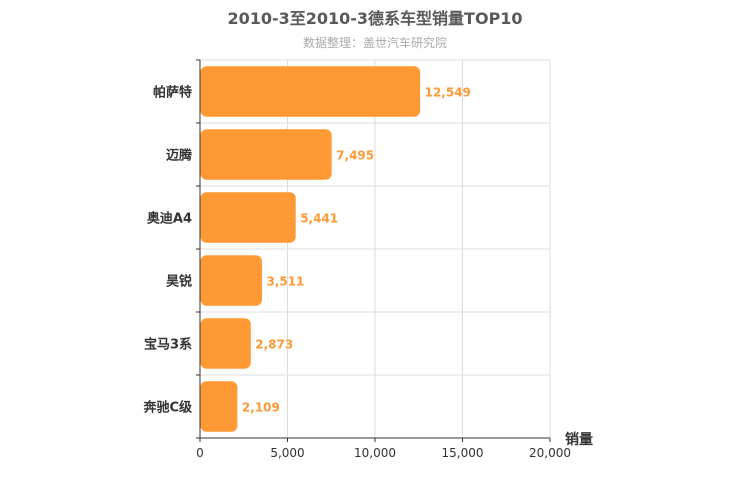  Describe the element at coordinates (355, 156) in the screenshot. I see `value-label: 7,495` at that location.